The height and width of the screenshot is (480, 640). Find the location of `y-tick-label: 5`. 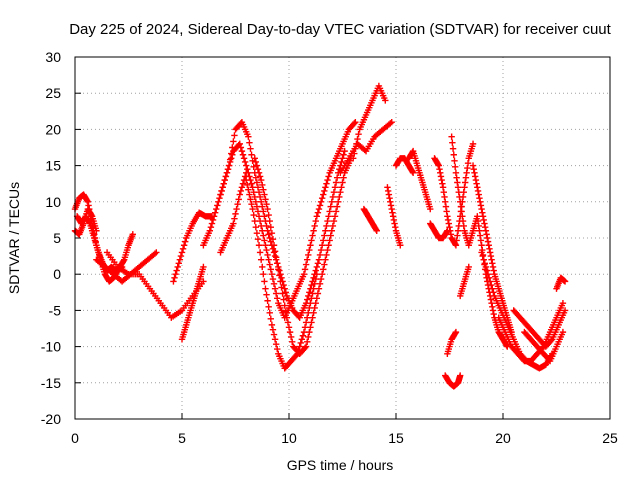

y-tick-label: 5 is located at coordinates (57, 238).